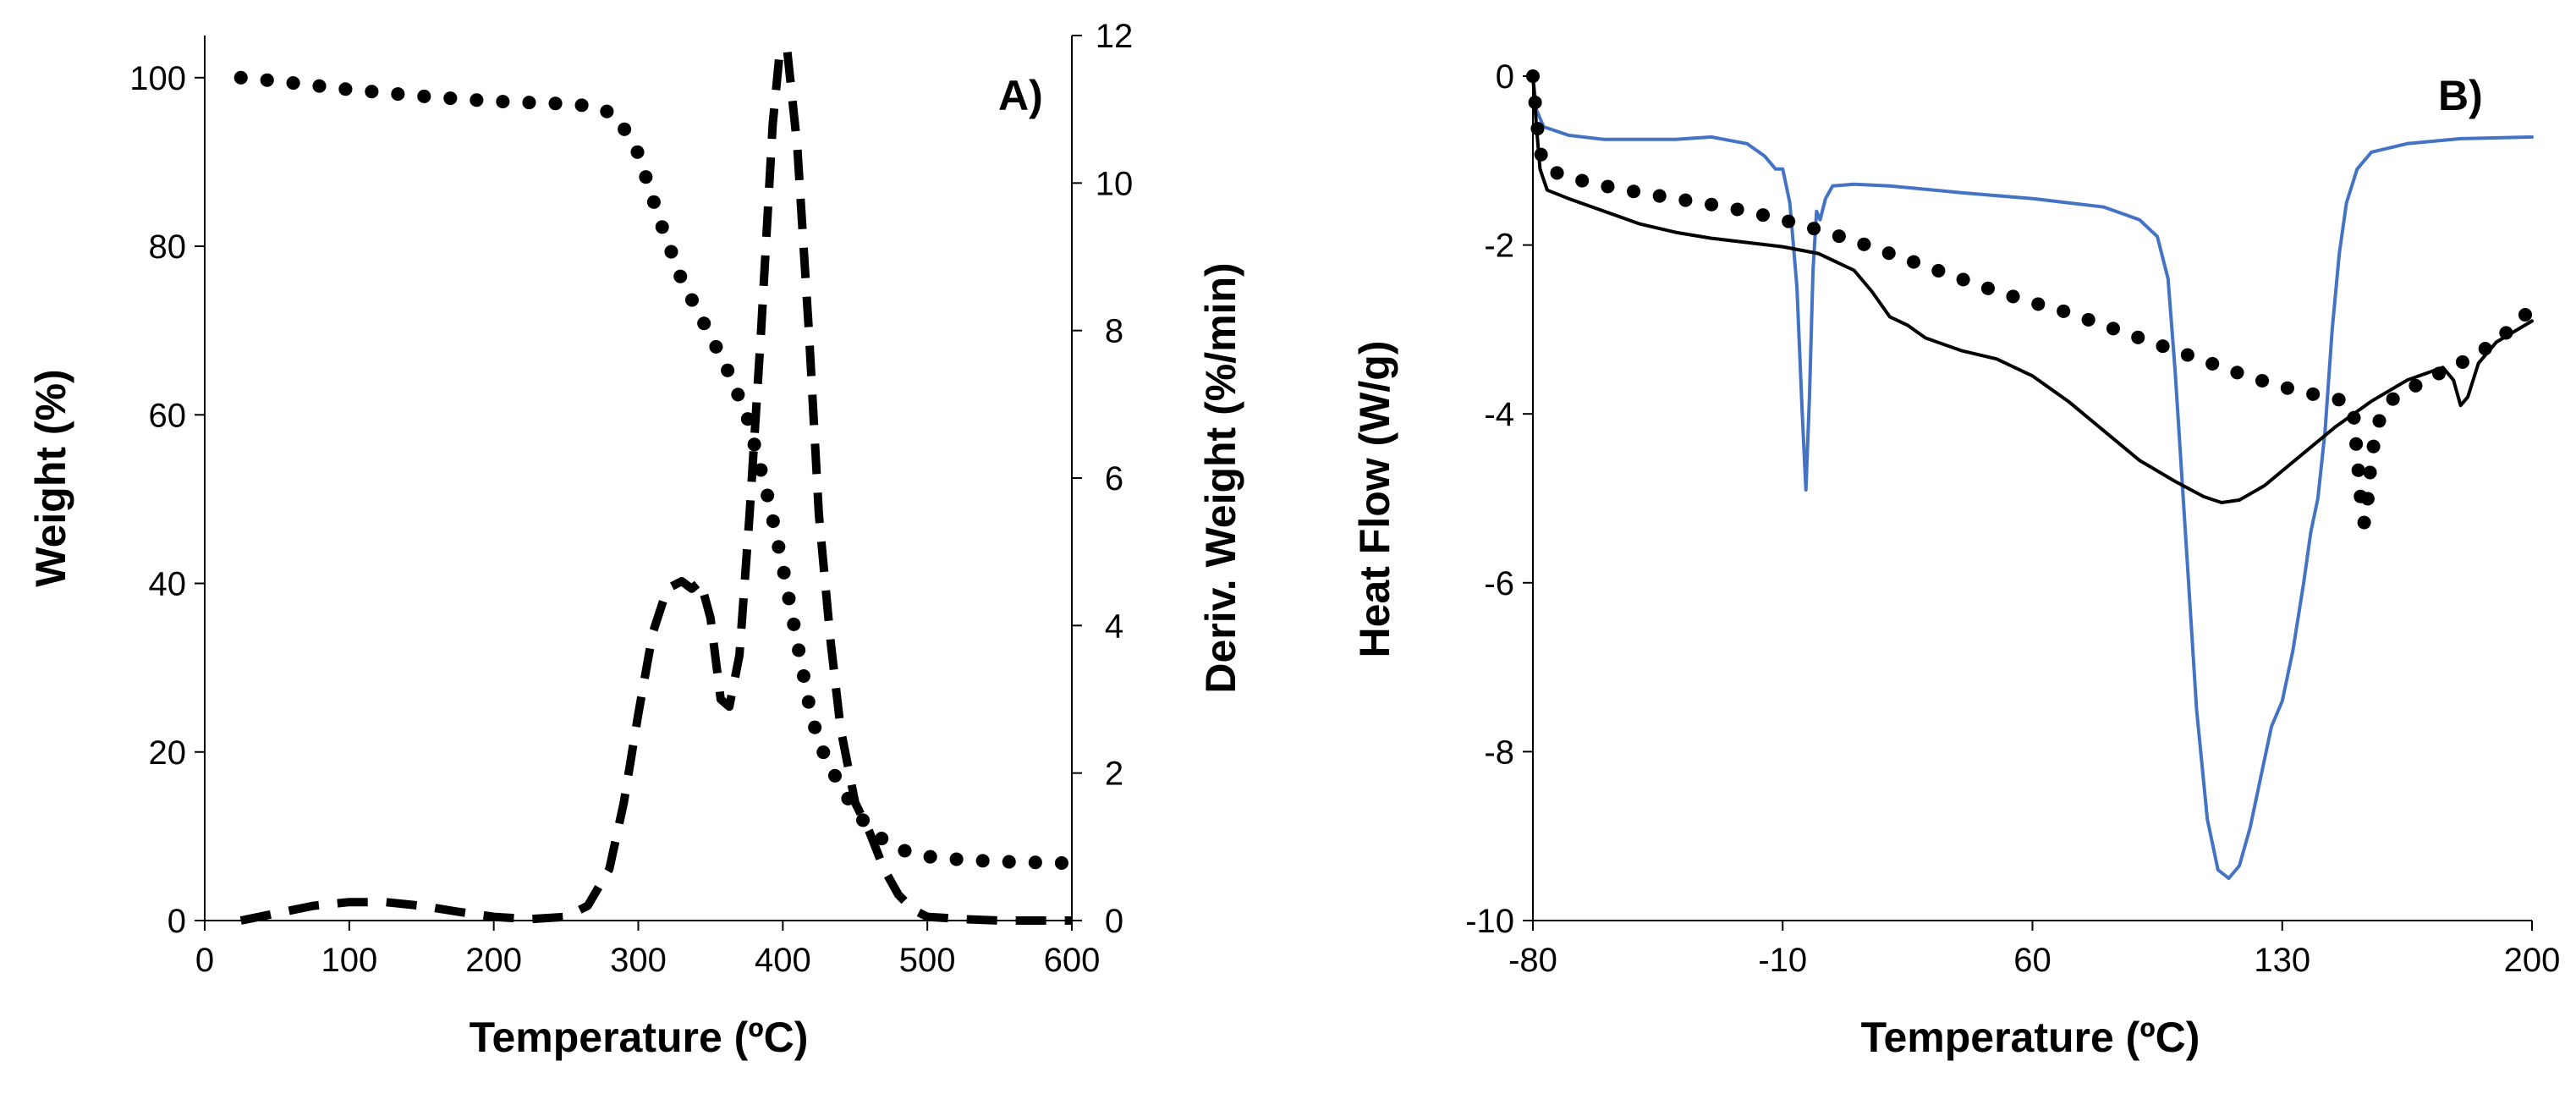 The height and width of the screenshot is (1094, 2576). What do you see at coordinates (1499, 415) in the screenshot?
I see `panel-b-y-tick-label: -4` at bounding box center [1499, 415].